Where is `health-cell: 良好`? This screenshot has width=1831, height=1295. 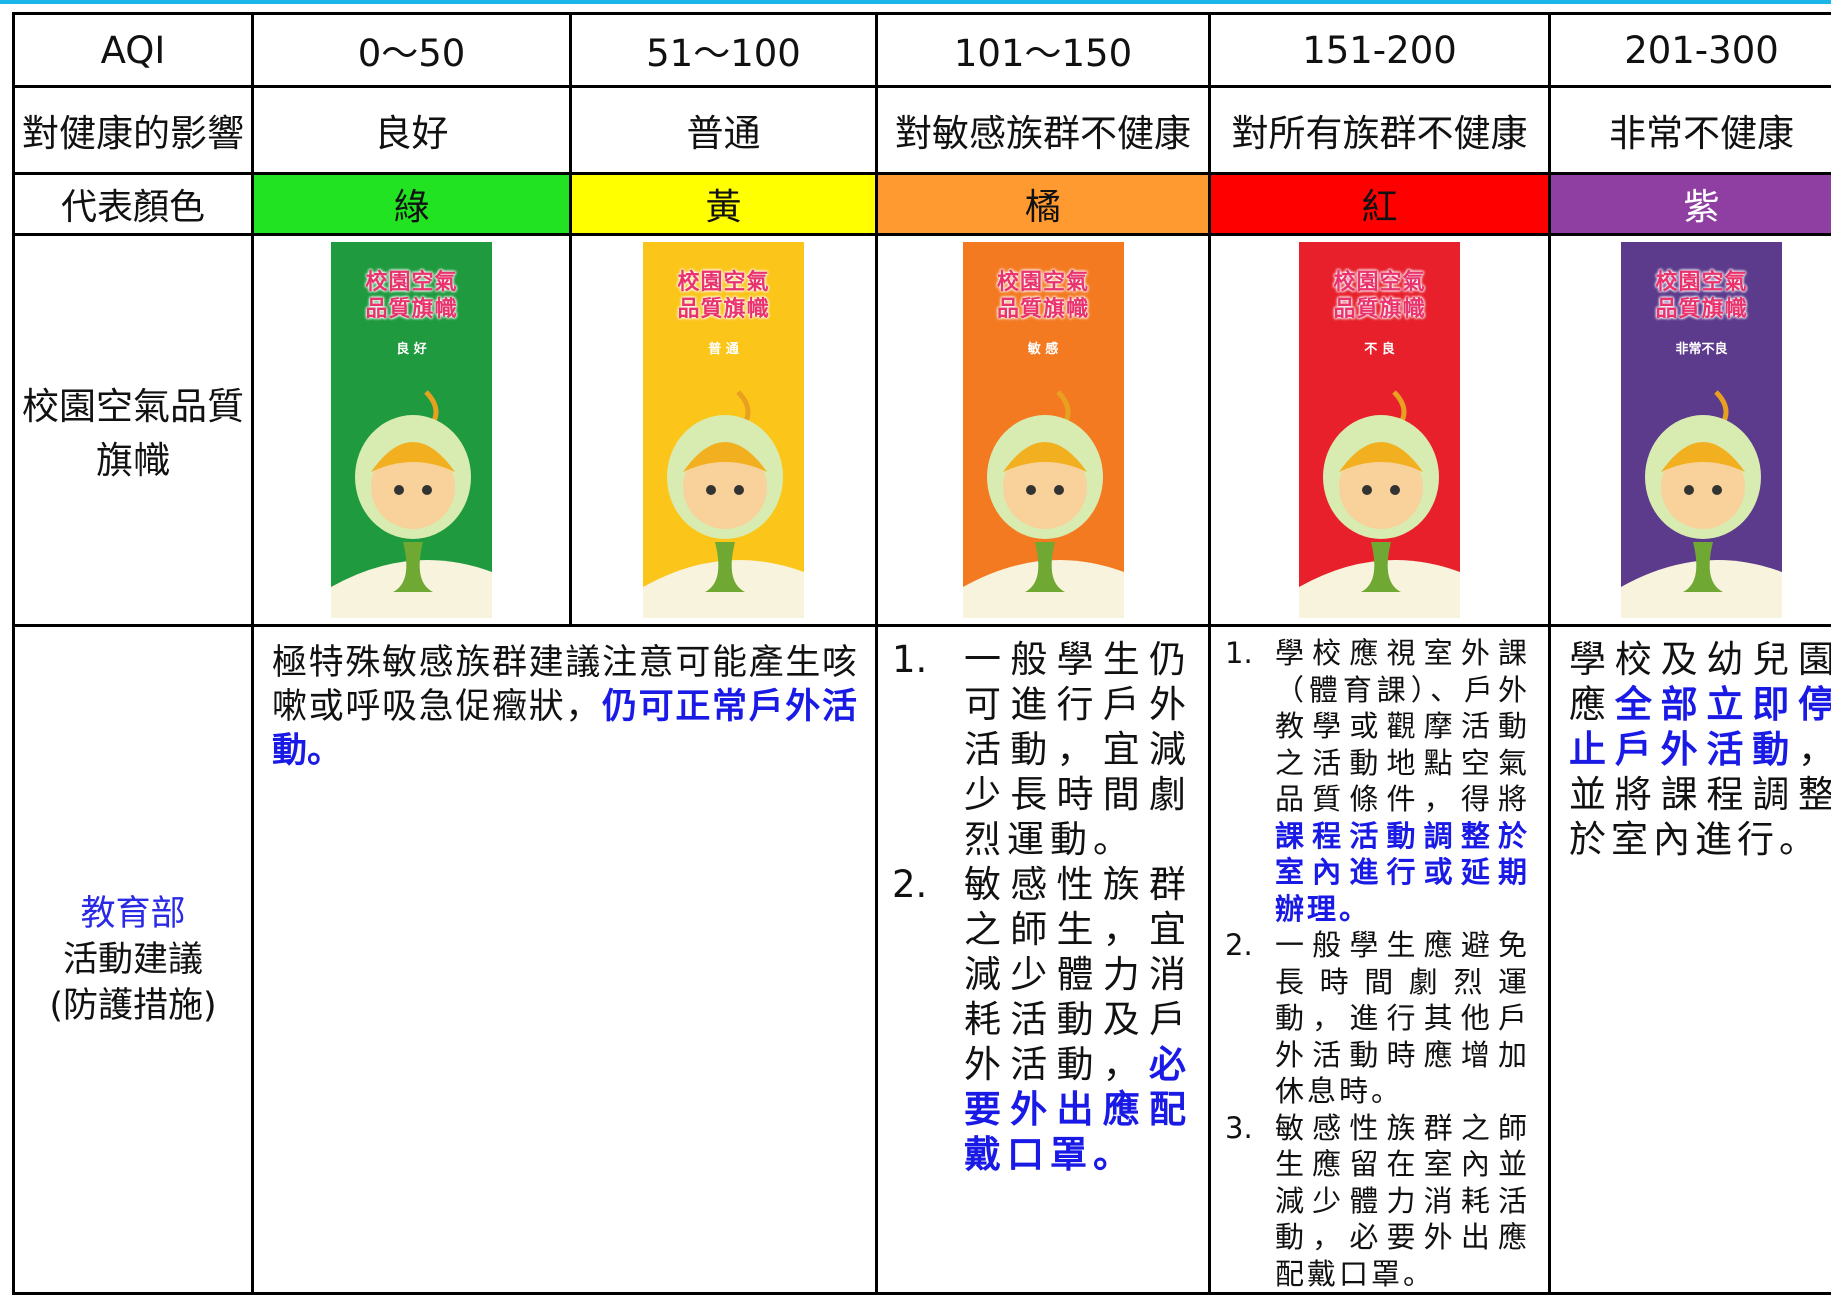
health-cell: 良好 is located at coordinates (412, 130).